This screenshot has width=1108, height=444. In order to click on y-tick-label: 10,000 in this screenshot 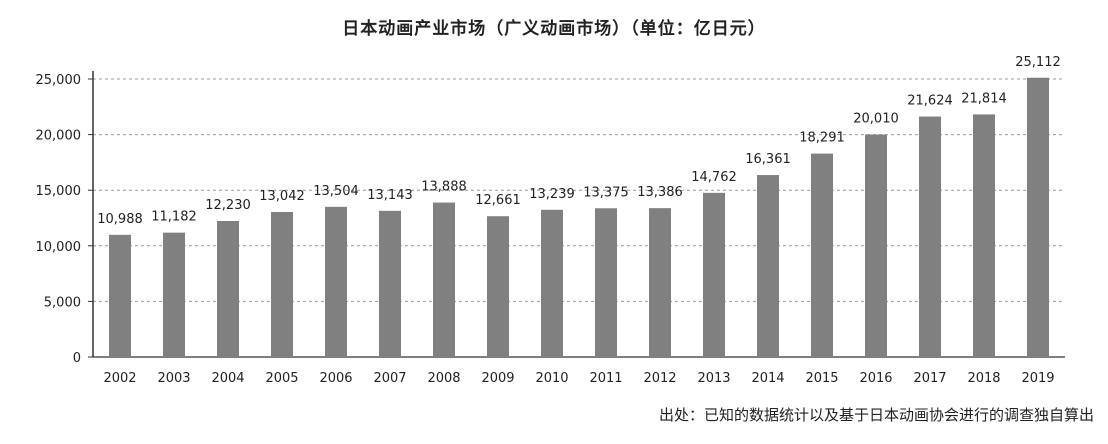, I will do `click(59, 247)`.